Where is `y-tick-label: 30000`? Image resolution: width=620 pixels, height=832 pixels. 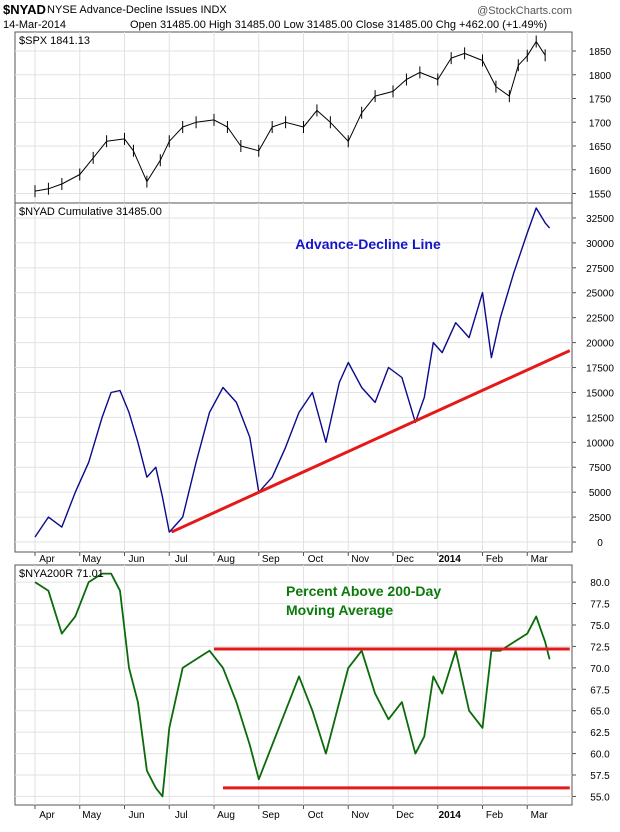
y-tick-label: 30000 is located at coordinates (600, 244).